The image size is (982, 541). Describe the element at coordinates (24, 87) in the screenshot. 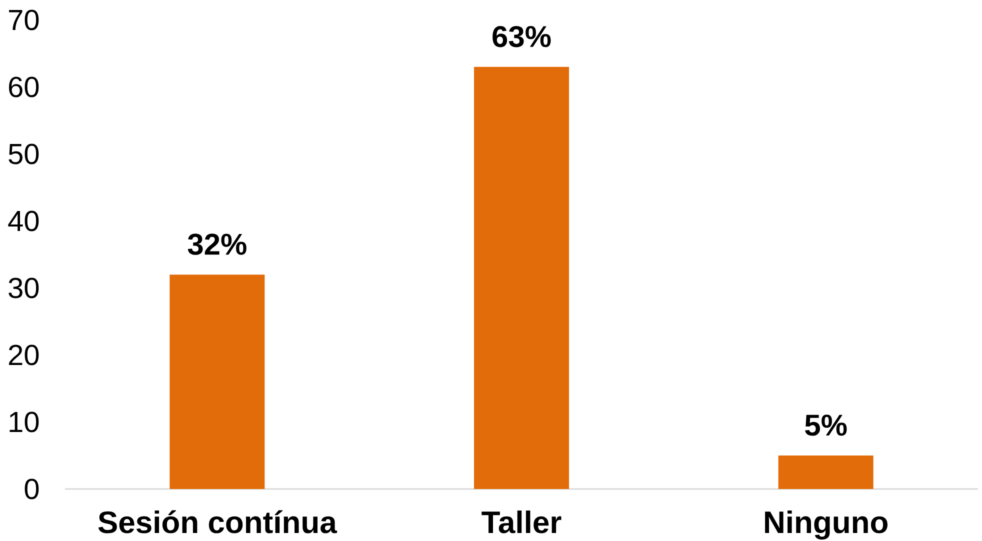

I see `y-tick-label: 60` at that location.